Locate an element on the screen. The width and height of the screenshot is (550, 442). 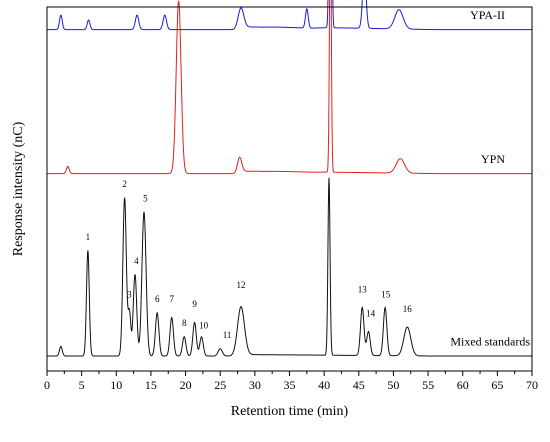
peak-label: 11 is located at coordinates (227, 335).